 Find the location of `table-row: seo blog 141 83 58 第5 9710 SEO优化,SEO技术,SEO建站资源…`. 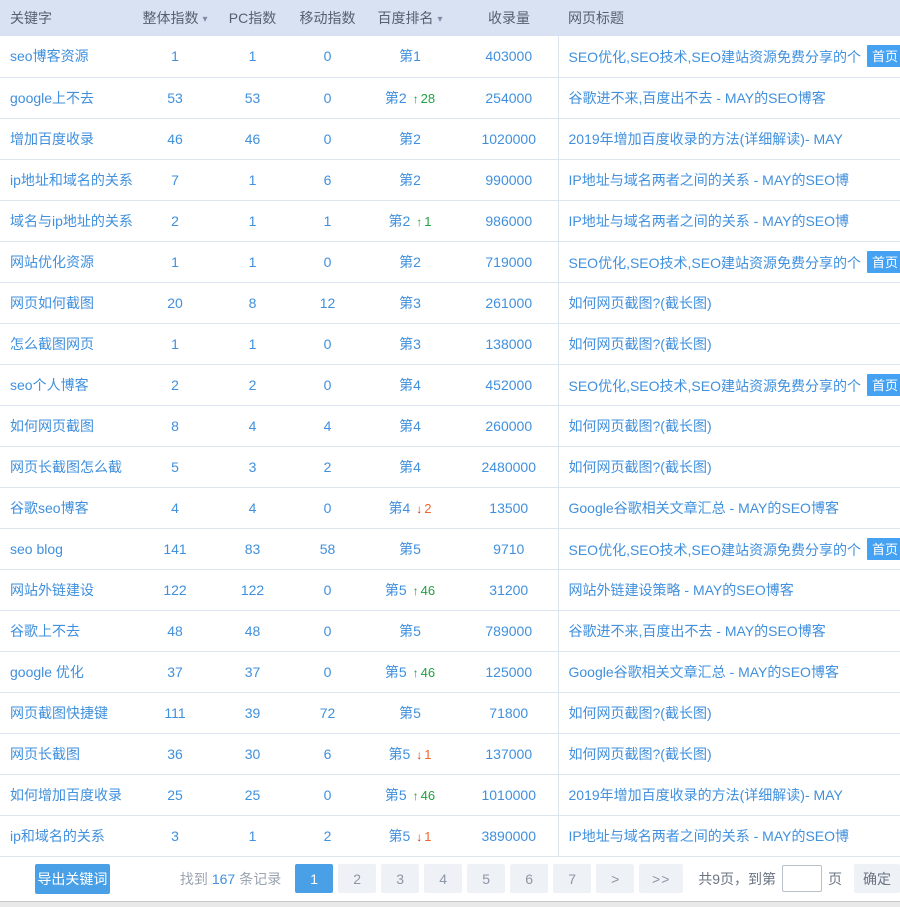

table-row: seo blog 141 83 58 第5 9710 SEO优化,SEO技术,SEO建站资源… is located at coordinates (450, 549).